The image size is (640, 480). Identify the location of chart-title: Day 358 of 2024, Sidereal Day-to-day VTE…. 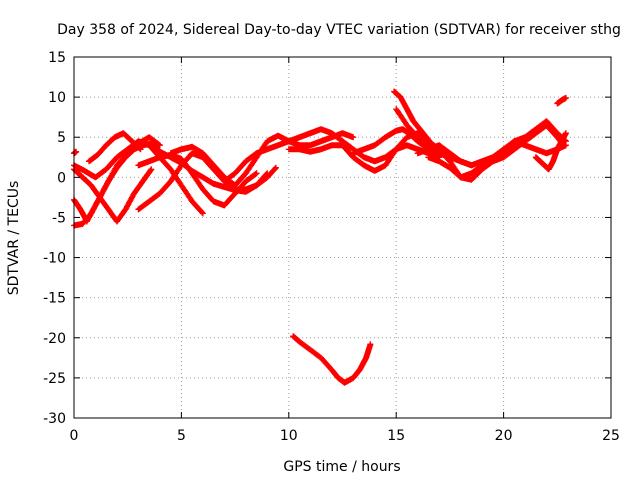
(339, 30).